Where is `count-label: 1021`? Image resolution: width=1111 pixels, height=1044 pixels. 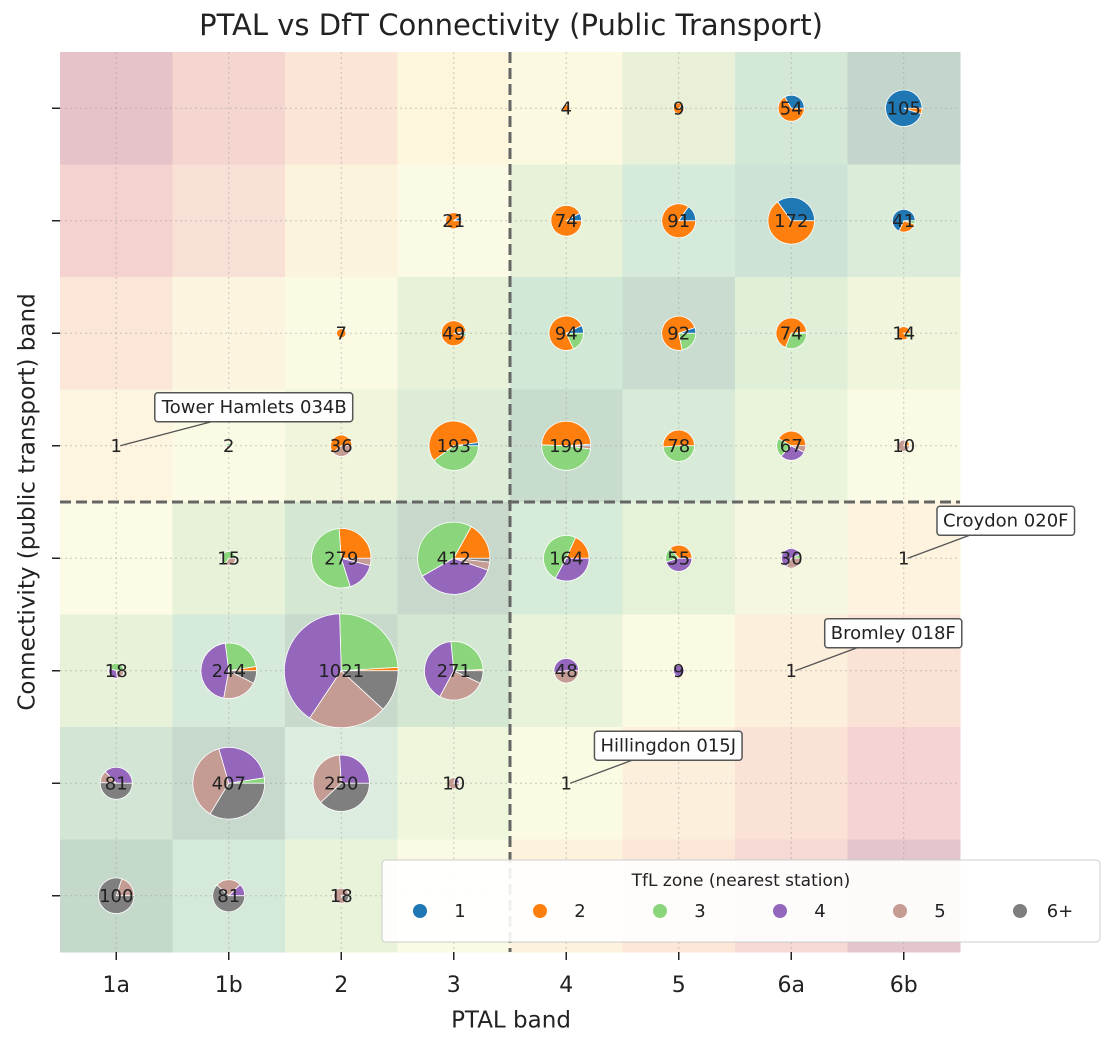 count-label: 1021 is located at coordinates (341, 671).